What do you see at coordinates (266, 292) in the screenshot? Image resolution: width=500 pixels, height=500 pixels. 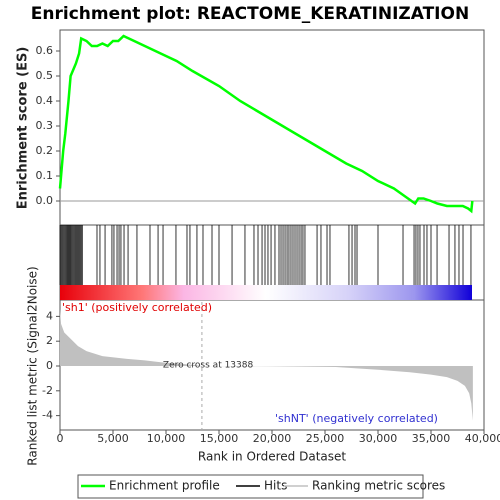 I see `rank-color-bar` at bounding box center [266, 292].